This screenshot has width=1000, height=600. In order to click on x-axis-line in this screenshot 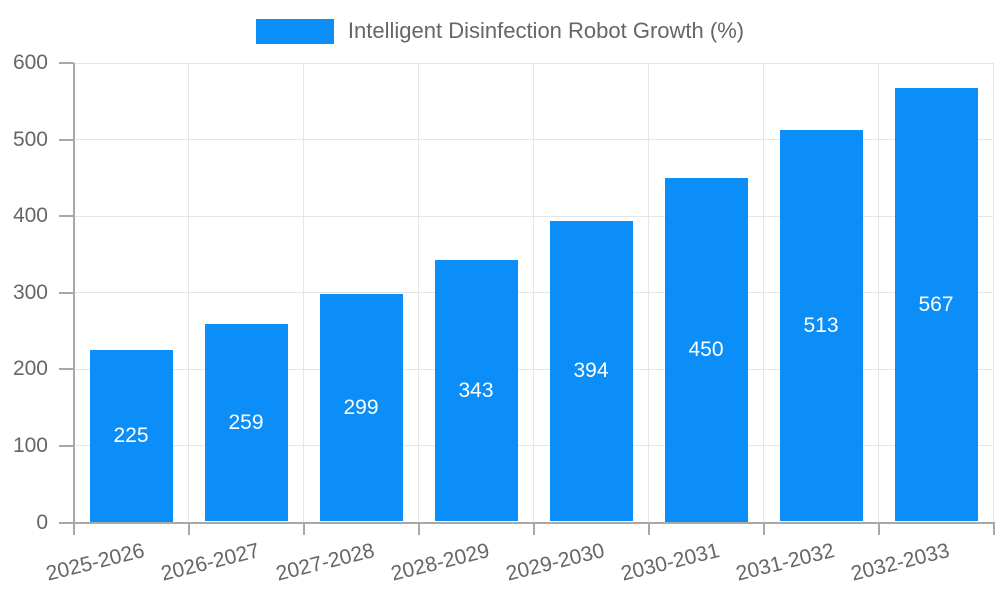, I will do `click(533, 522)`.